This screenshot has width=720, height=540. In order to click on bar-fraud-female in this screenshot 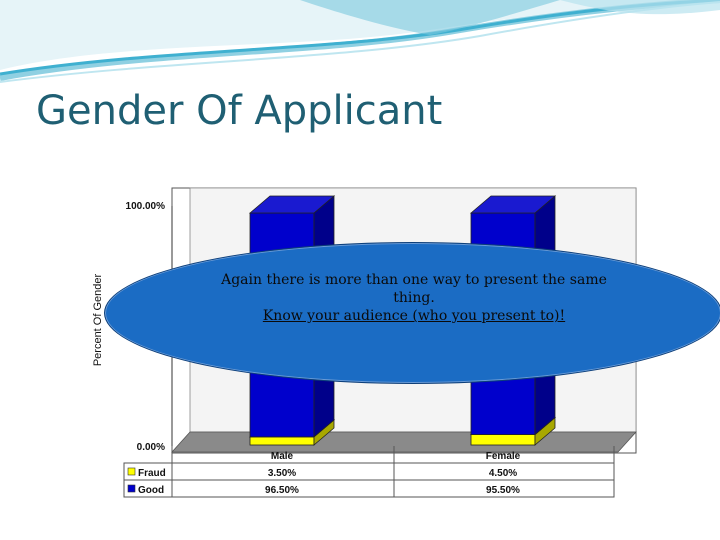, I will do `click(503, 440)`.